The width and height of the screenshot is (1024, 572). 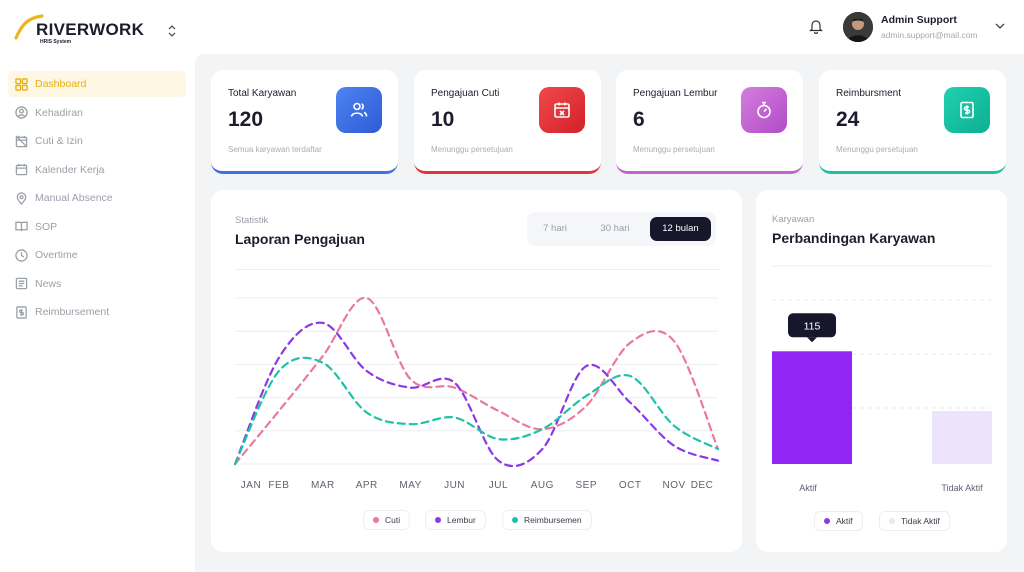 I want to click on calendar-cross-icon, so click(x=562, y=110).